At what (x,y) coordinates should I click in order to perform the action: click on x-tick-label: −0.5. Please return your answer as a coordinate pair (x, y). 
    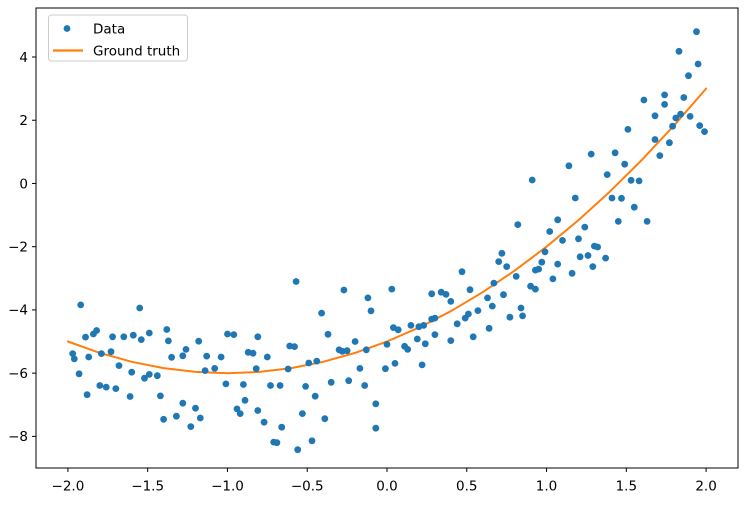
    Looking at the image, I should click on (307, 487).